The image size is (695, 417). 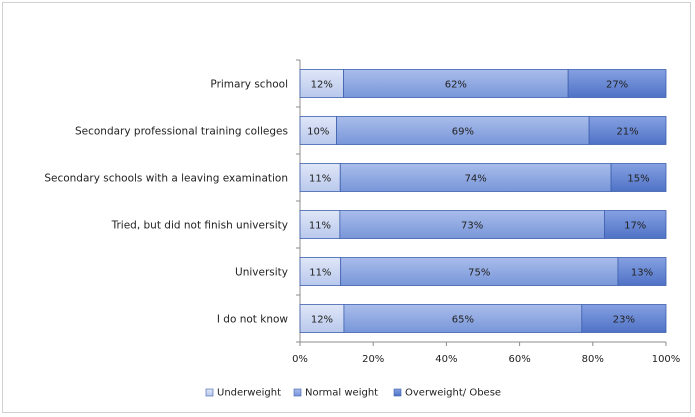 I want to click on legend-label: Normal weight, so click(x=341, y=393).